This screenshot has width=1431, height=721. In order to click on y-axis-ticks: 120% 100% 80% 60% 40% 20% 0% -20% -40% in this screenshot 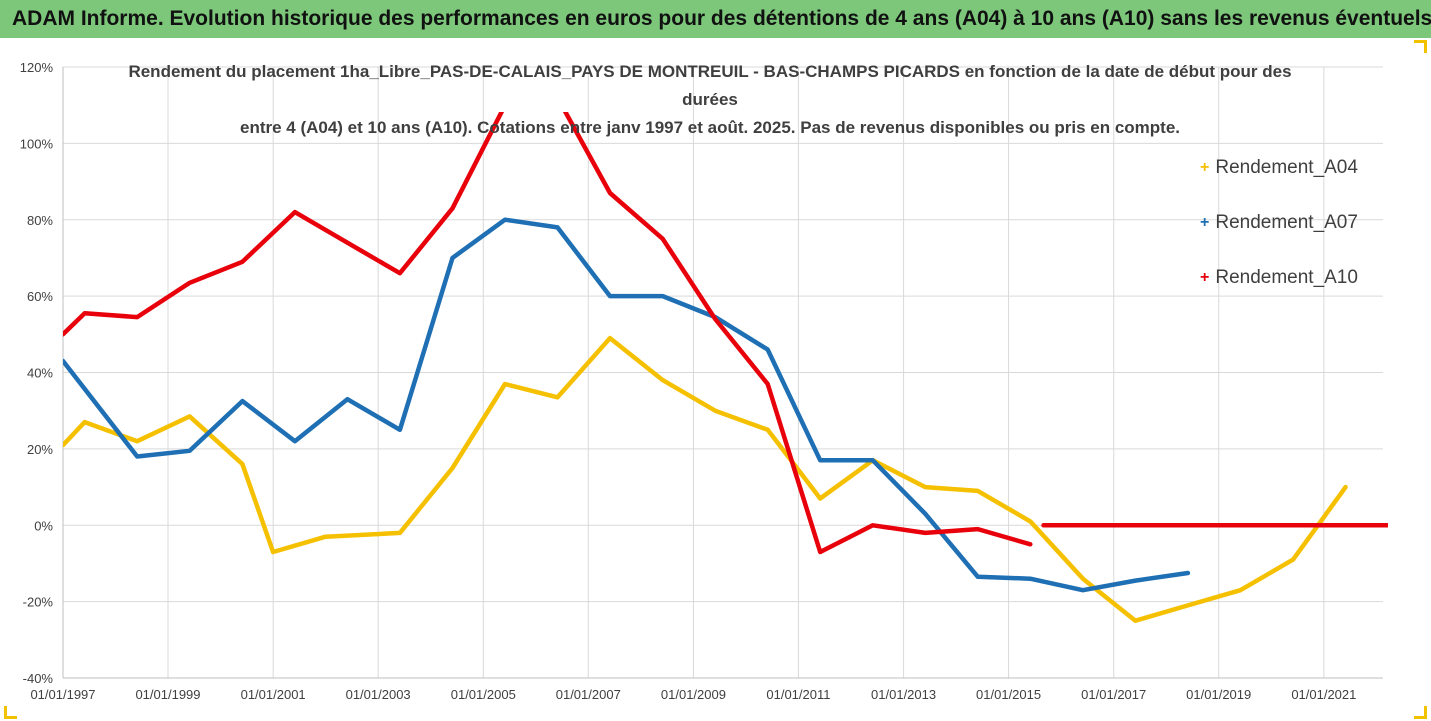, I will do `click(37, 373)`.